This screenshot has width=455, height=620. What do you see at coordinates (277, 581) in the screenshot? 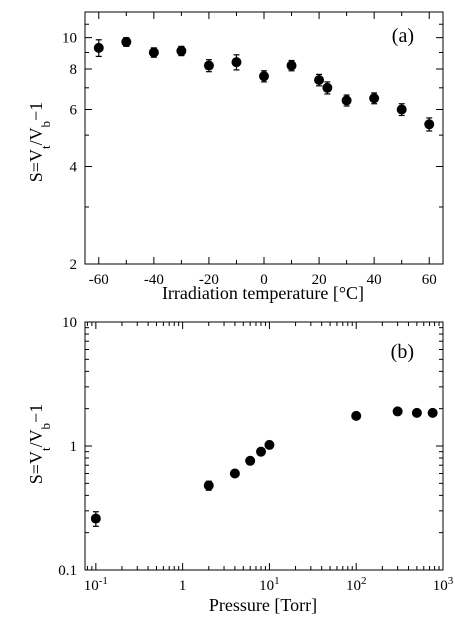
I see `panel-b-x-tick-exp: 1` at bounding box center [277, 581].